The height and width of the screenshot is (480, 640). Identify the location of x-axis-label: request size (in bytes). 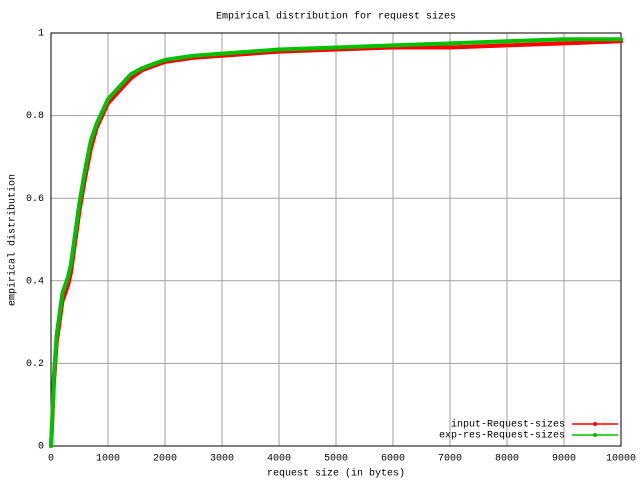
(336, 474).